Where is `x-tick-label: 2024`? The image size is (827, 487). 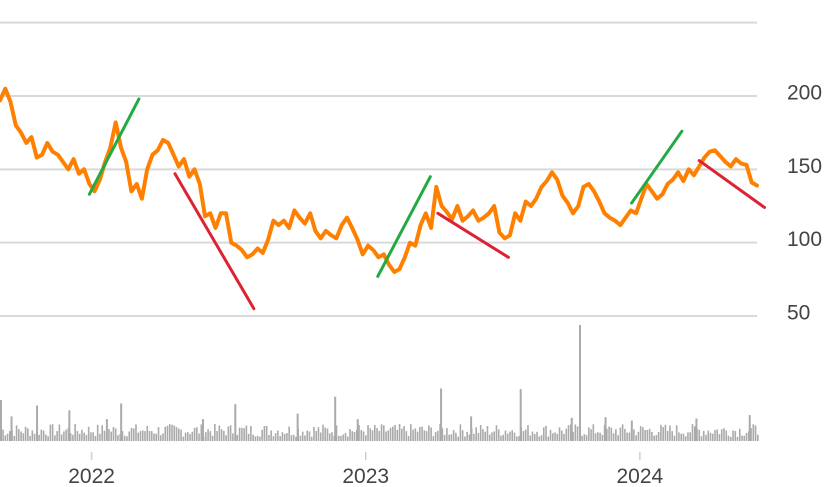 x-tick-label: 2024 is located at coordinates (639, 476).